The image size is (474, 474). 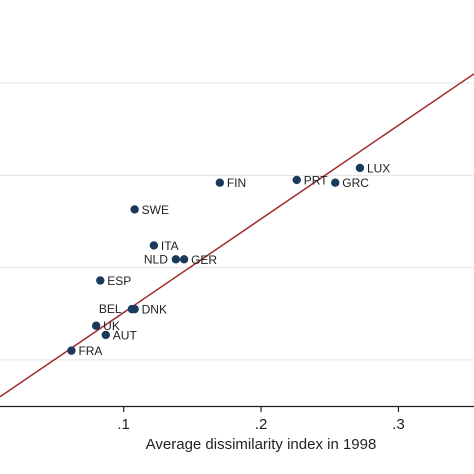 I want to click on x-tick-label: .3, so click(x=398, y=424).